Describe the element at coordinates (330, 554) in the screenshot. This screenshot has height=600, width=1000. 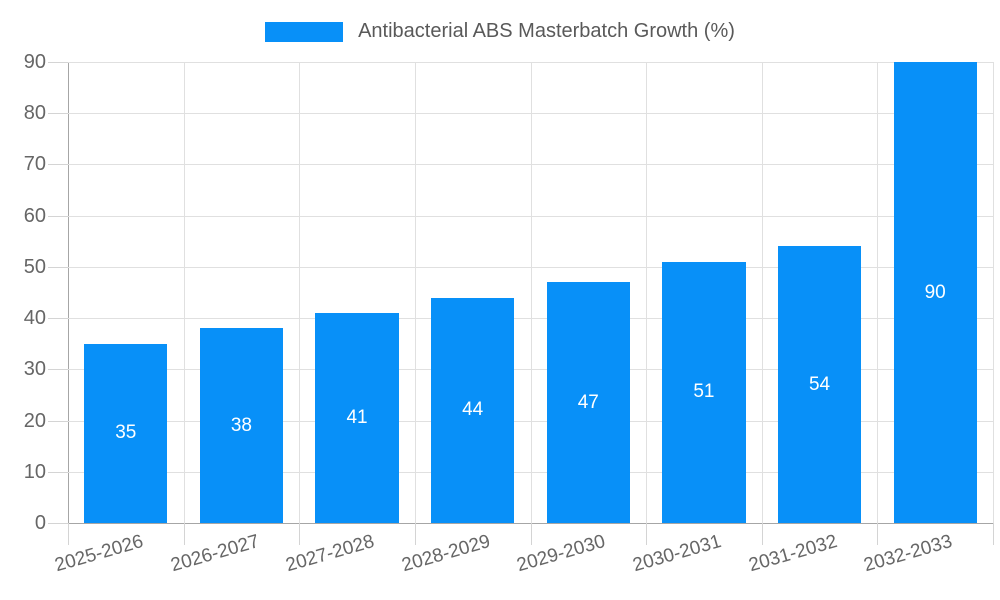
I see `x-tick-label-2027-2028: 2027-2028` at that location.